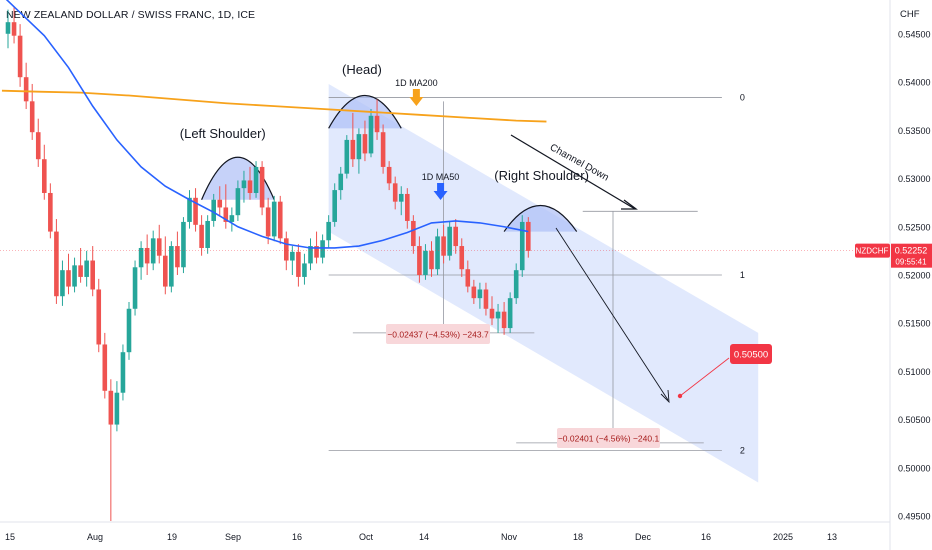 The height and width of the screenshot is (550, 932). Describe the element at coordinates (238, 178) in the screenshot. I see `shoulder-left-arc` at that location.